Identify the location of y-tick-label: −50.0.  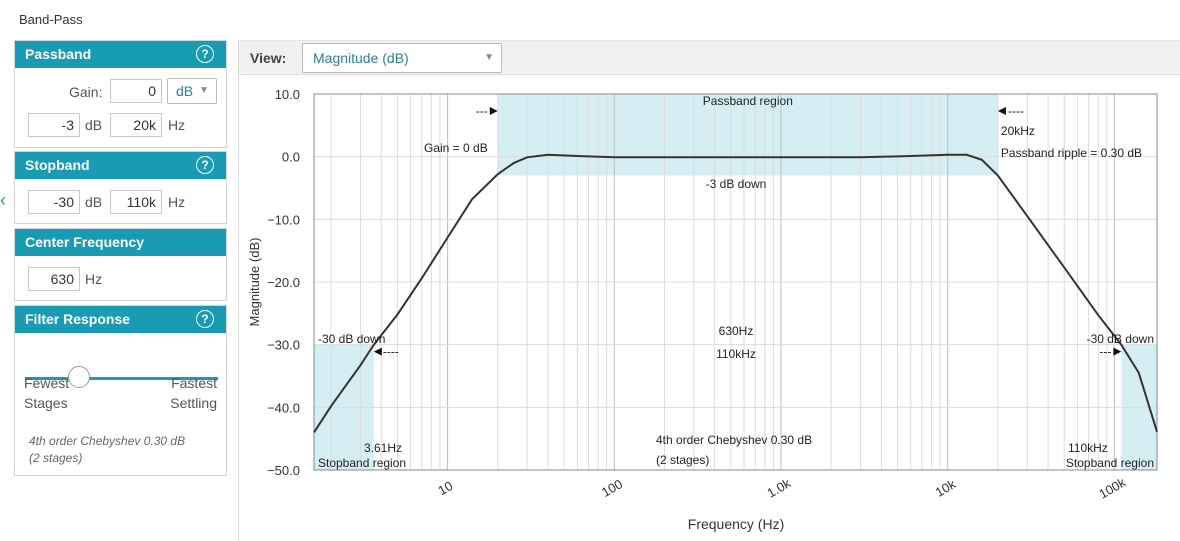
(283, 470).